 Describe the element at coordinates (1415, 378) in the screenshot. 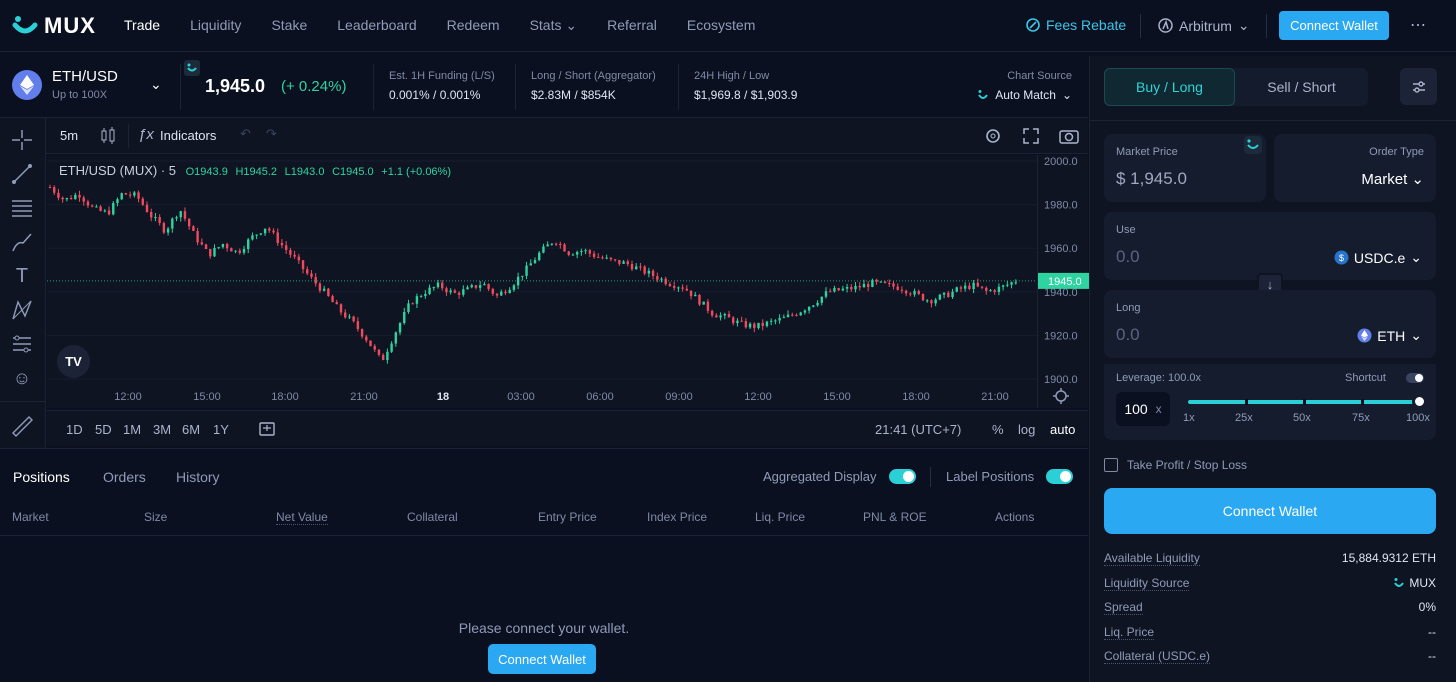

I see `shortcut-toggle` at that location.